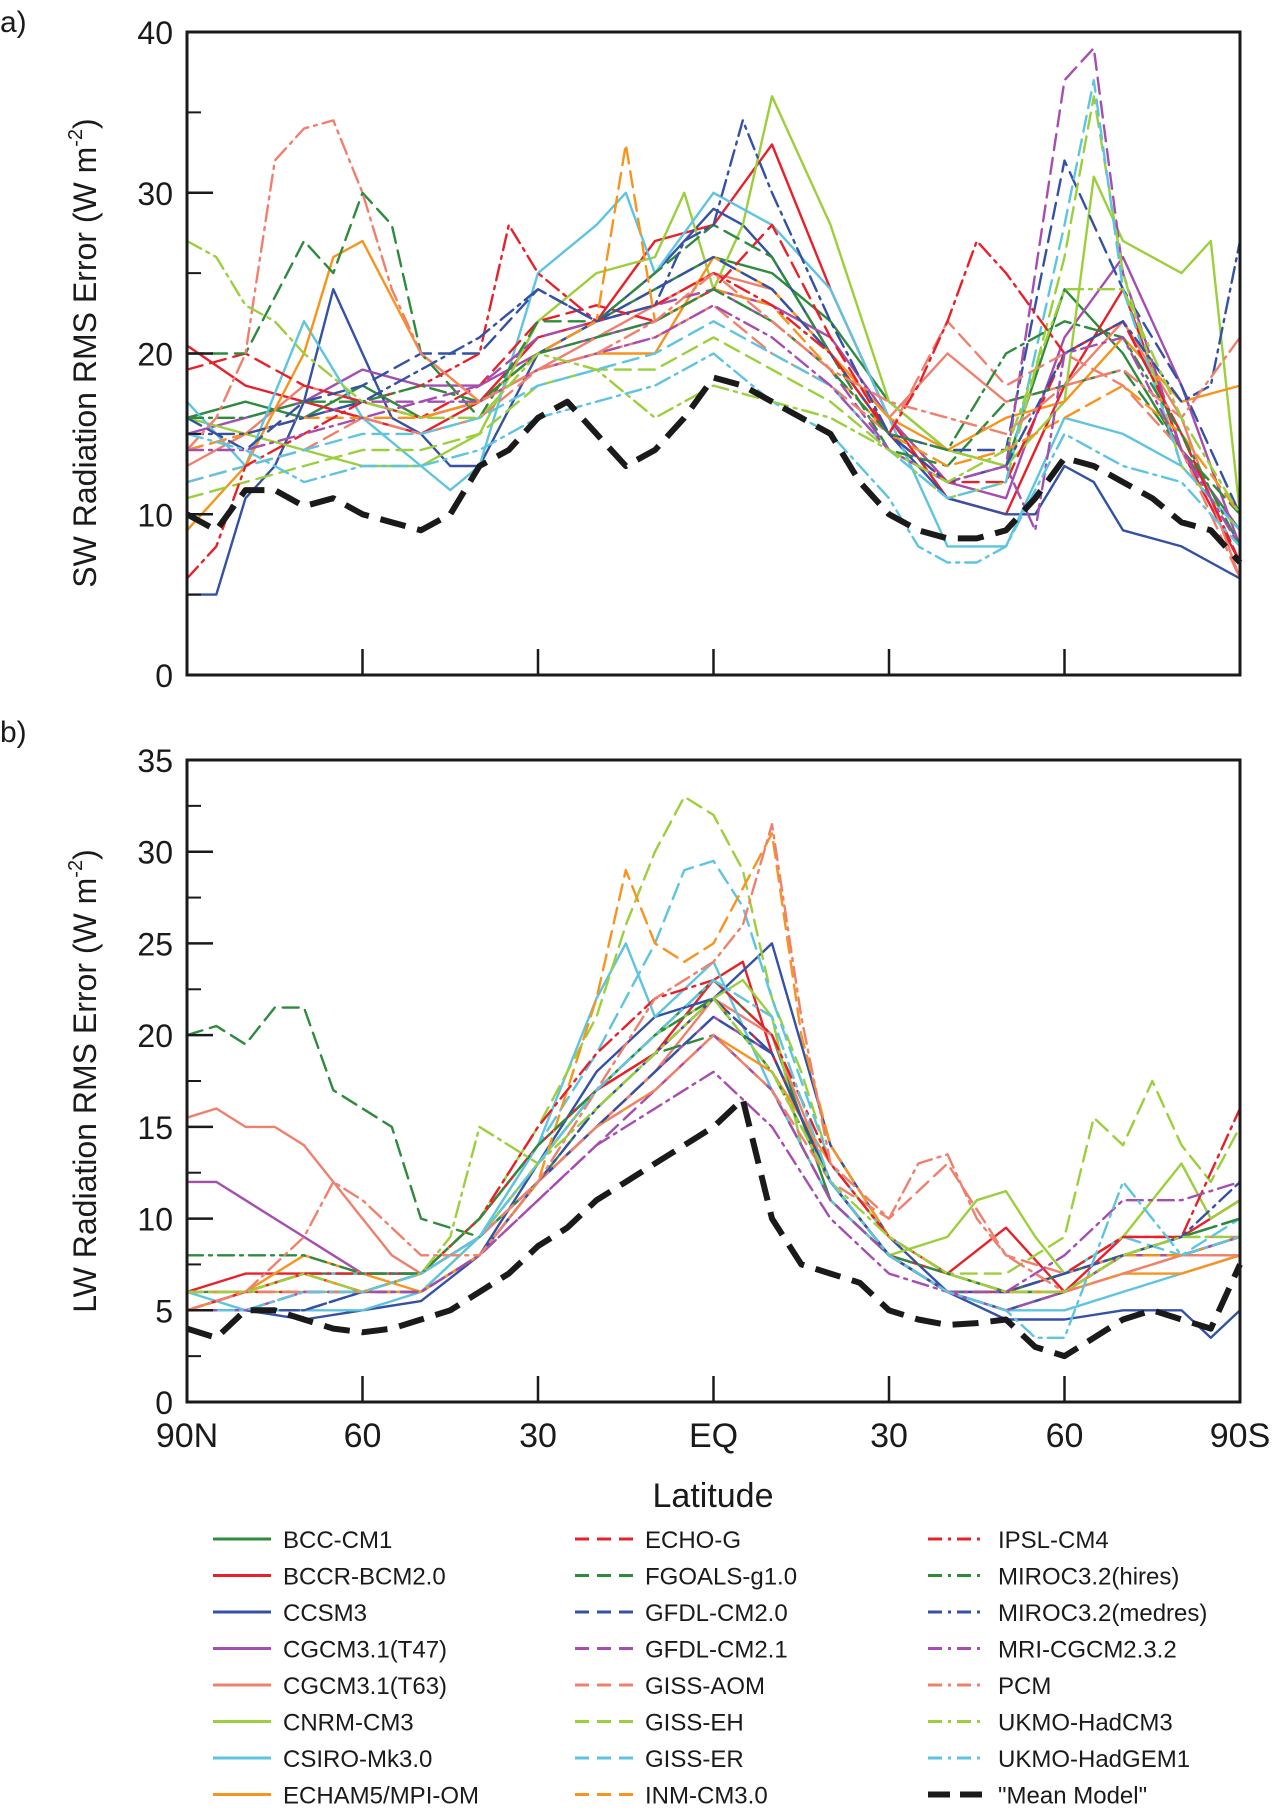  Describe the element at coordinates (155, 33) in the screenshot. I see `y-tick-label-a: 40` at that location.